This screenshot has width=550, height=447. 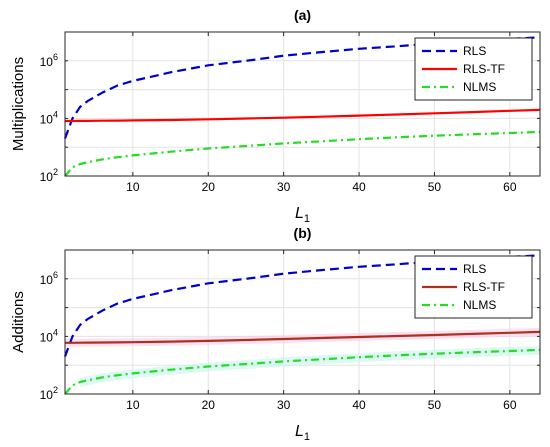 What do you see at coordinates (310, 366) in the screenshot?
I see `nlms-band` at bounding box center [310, 366].